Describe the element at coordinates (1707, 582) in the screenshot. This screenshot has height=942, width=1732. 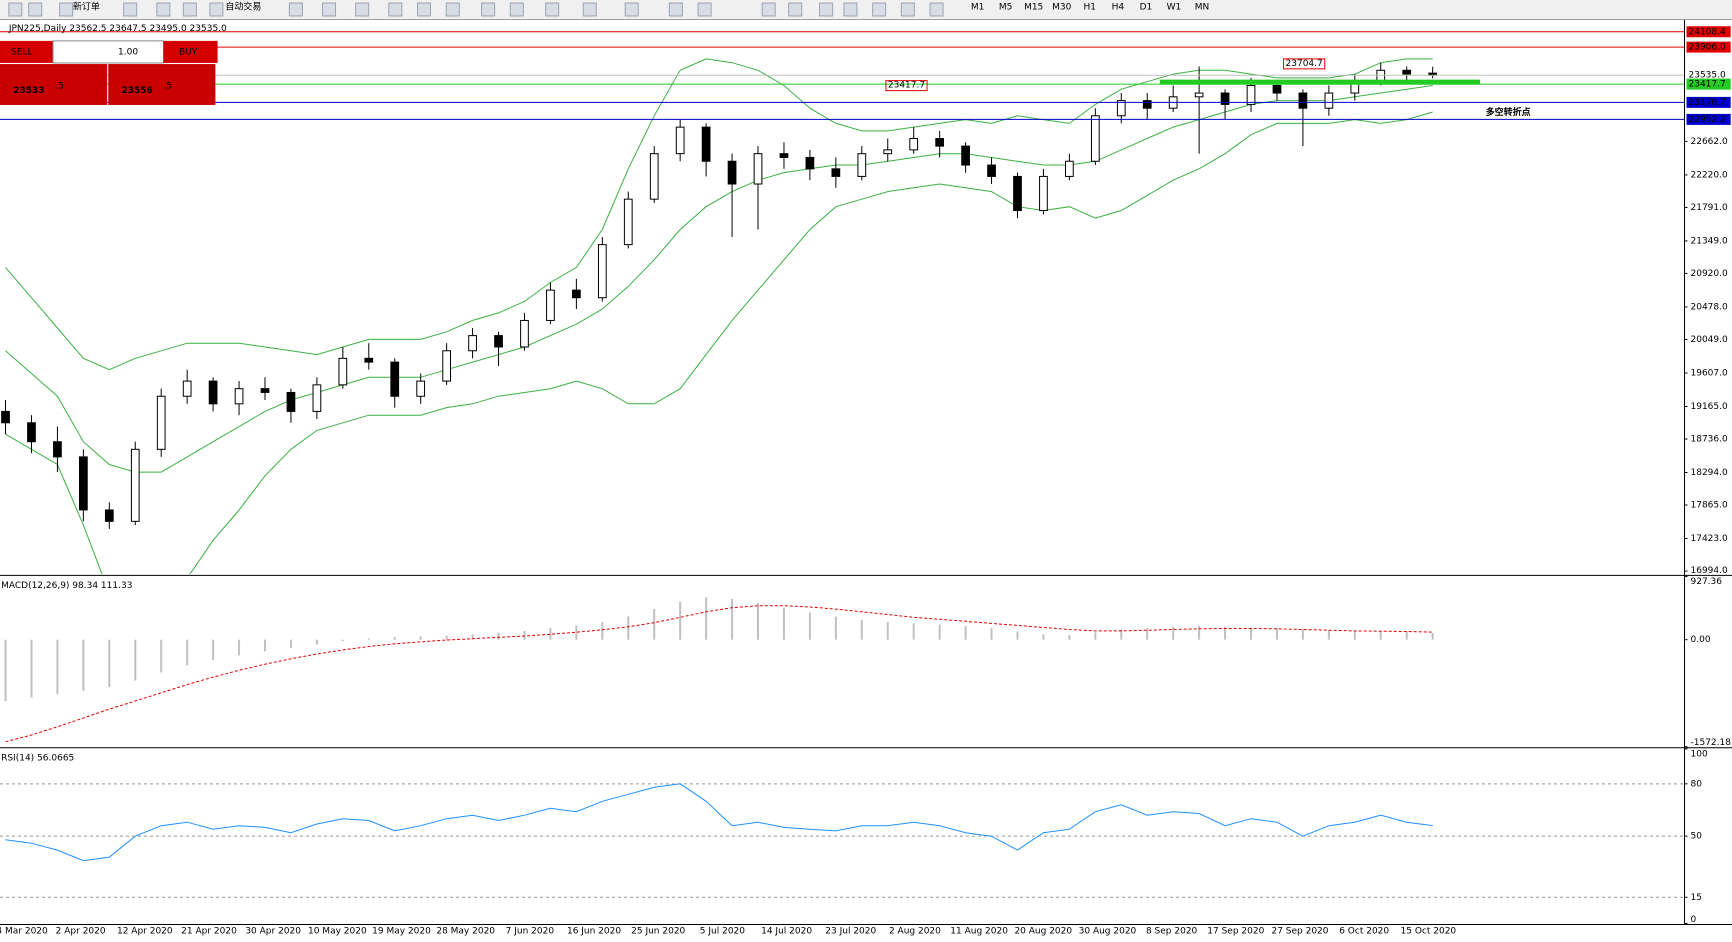
I see `y-tick-label: 927.36` at that location.